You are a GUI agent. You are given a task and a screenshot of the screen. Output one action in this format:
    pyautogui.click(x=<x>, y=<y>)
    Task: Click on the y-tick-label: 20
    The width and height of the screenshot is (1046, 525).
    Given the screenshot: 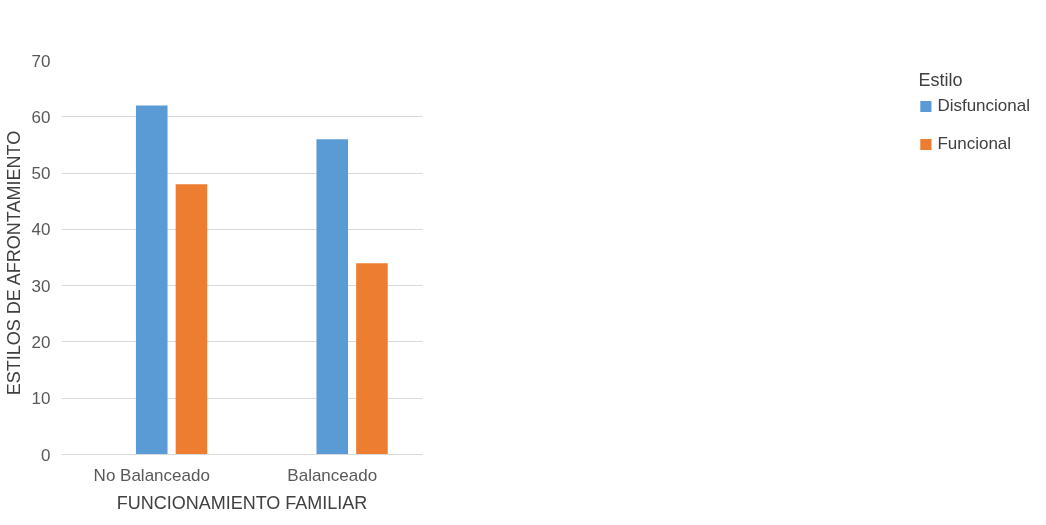 What is the action you would take?
    pyautogui.click(x=41, y=342)
    